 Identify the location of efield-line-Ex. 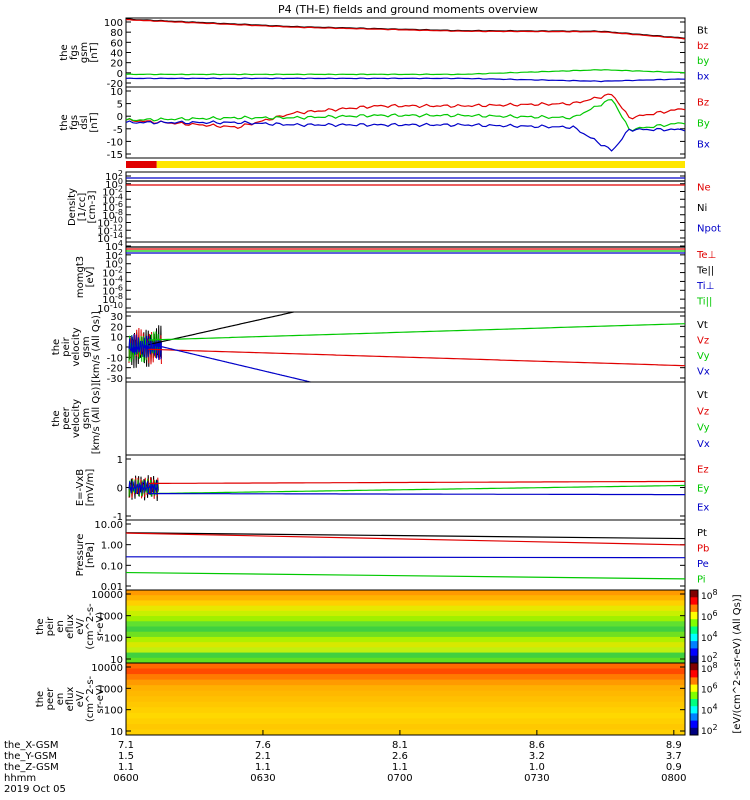
(416, 494).